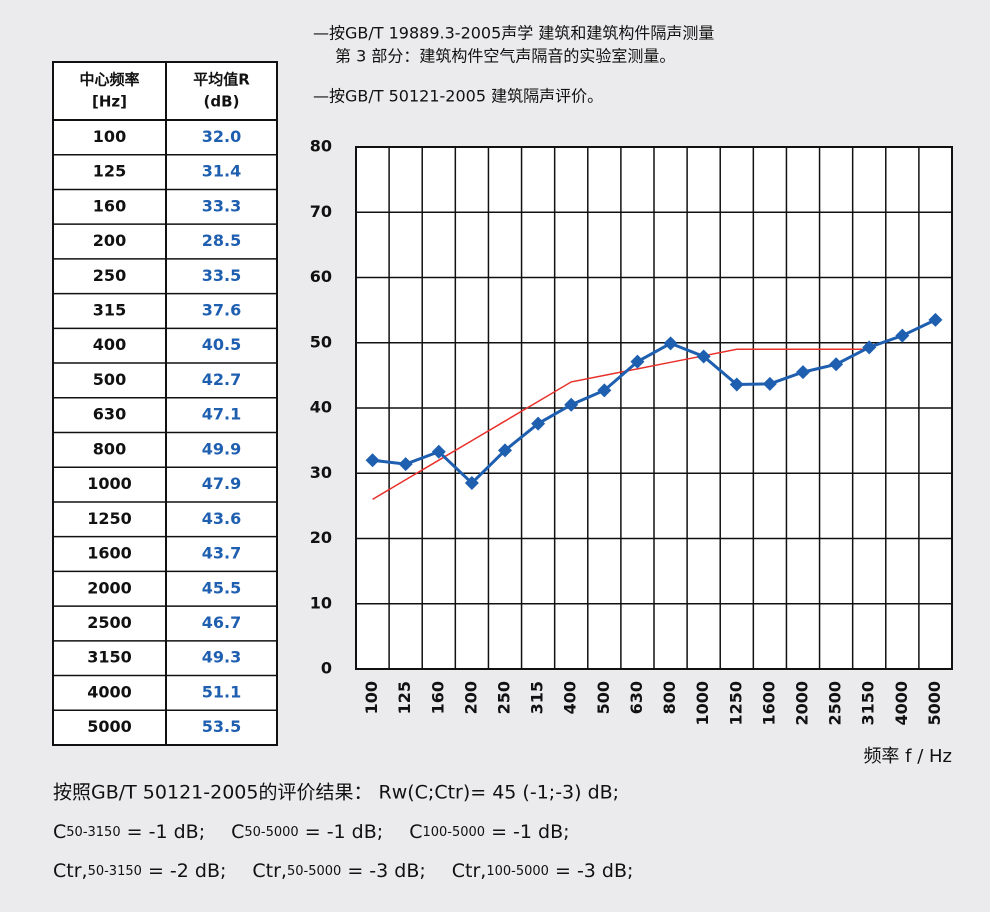 Image resolution: width=990 pixels, height=912 pixels. What do you see at coordinates (109, 691) in the screenshot?
I see `table-cell: 4000` at bounding box center [109, 691].